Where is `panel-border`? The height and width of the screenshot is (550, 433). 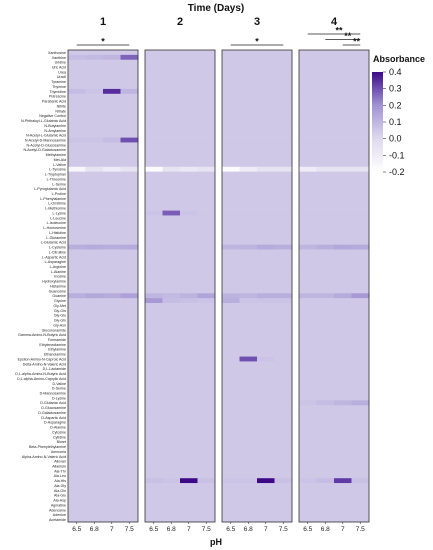 panel-border is located at coordinates (257, 286).